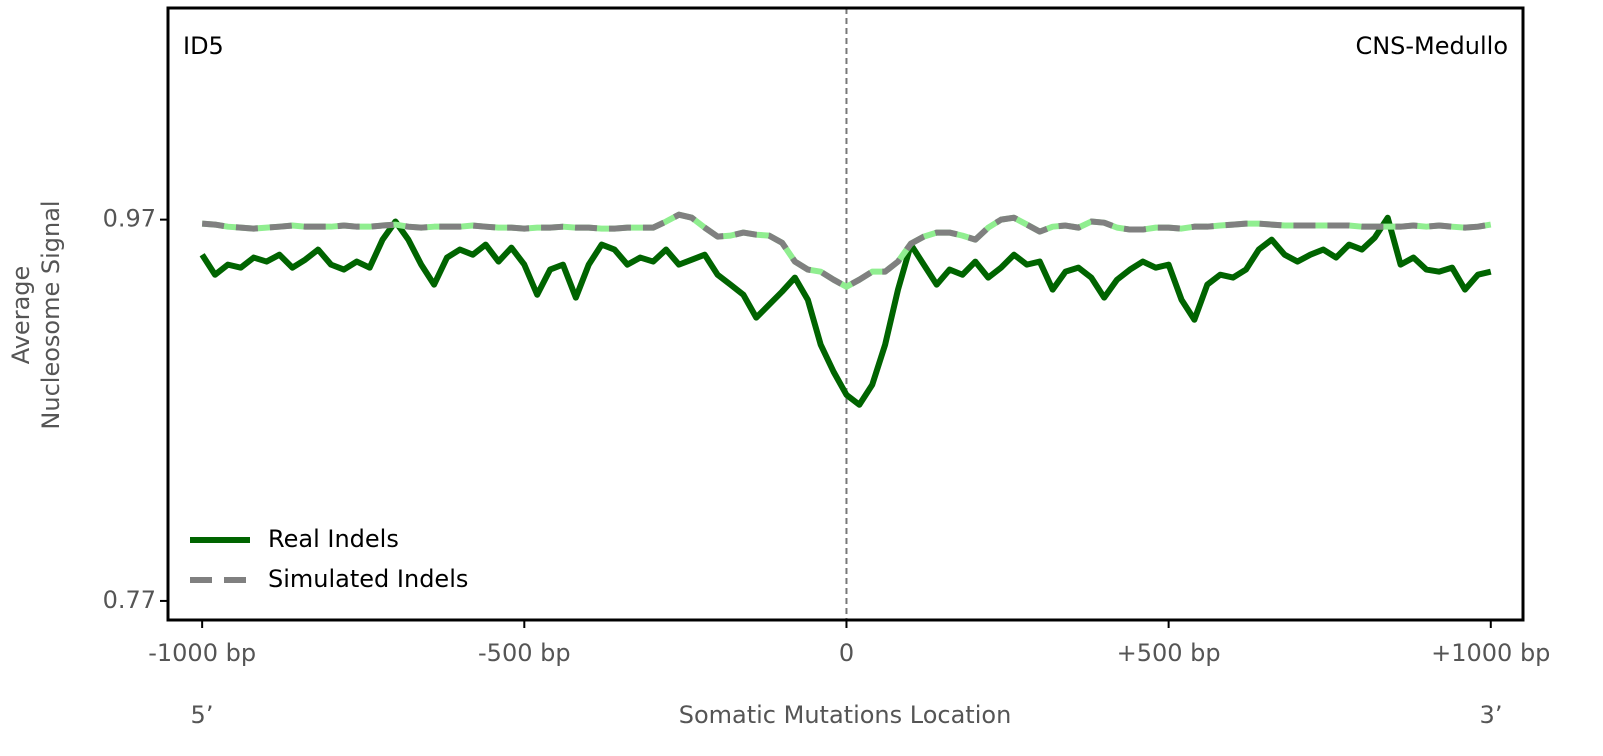  What do you see at coordinates (51, 314) in the screenshot?
I see `y-axis-label: Nucleosome Signal` at bounding box center [51, 314].